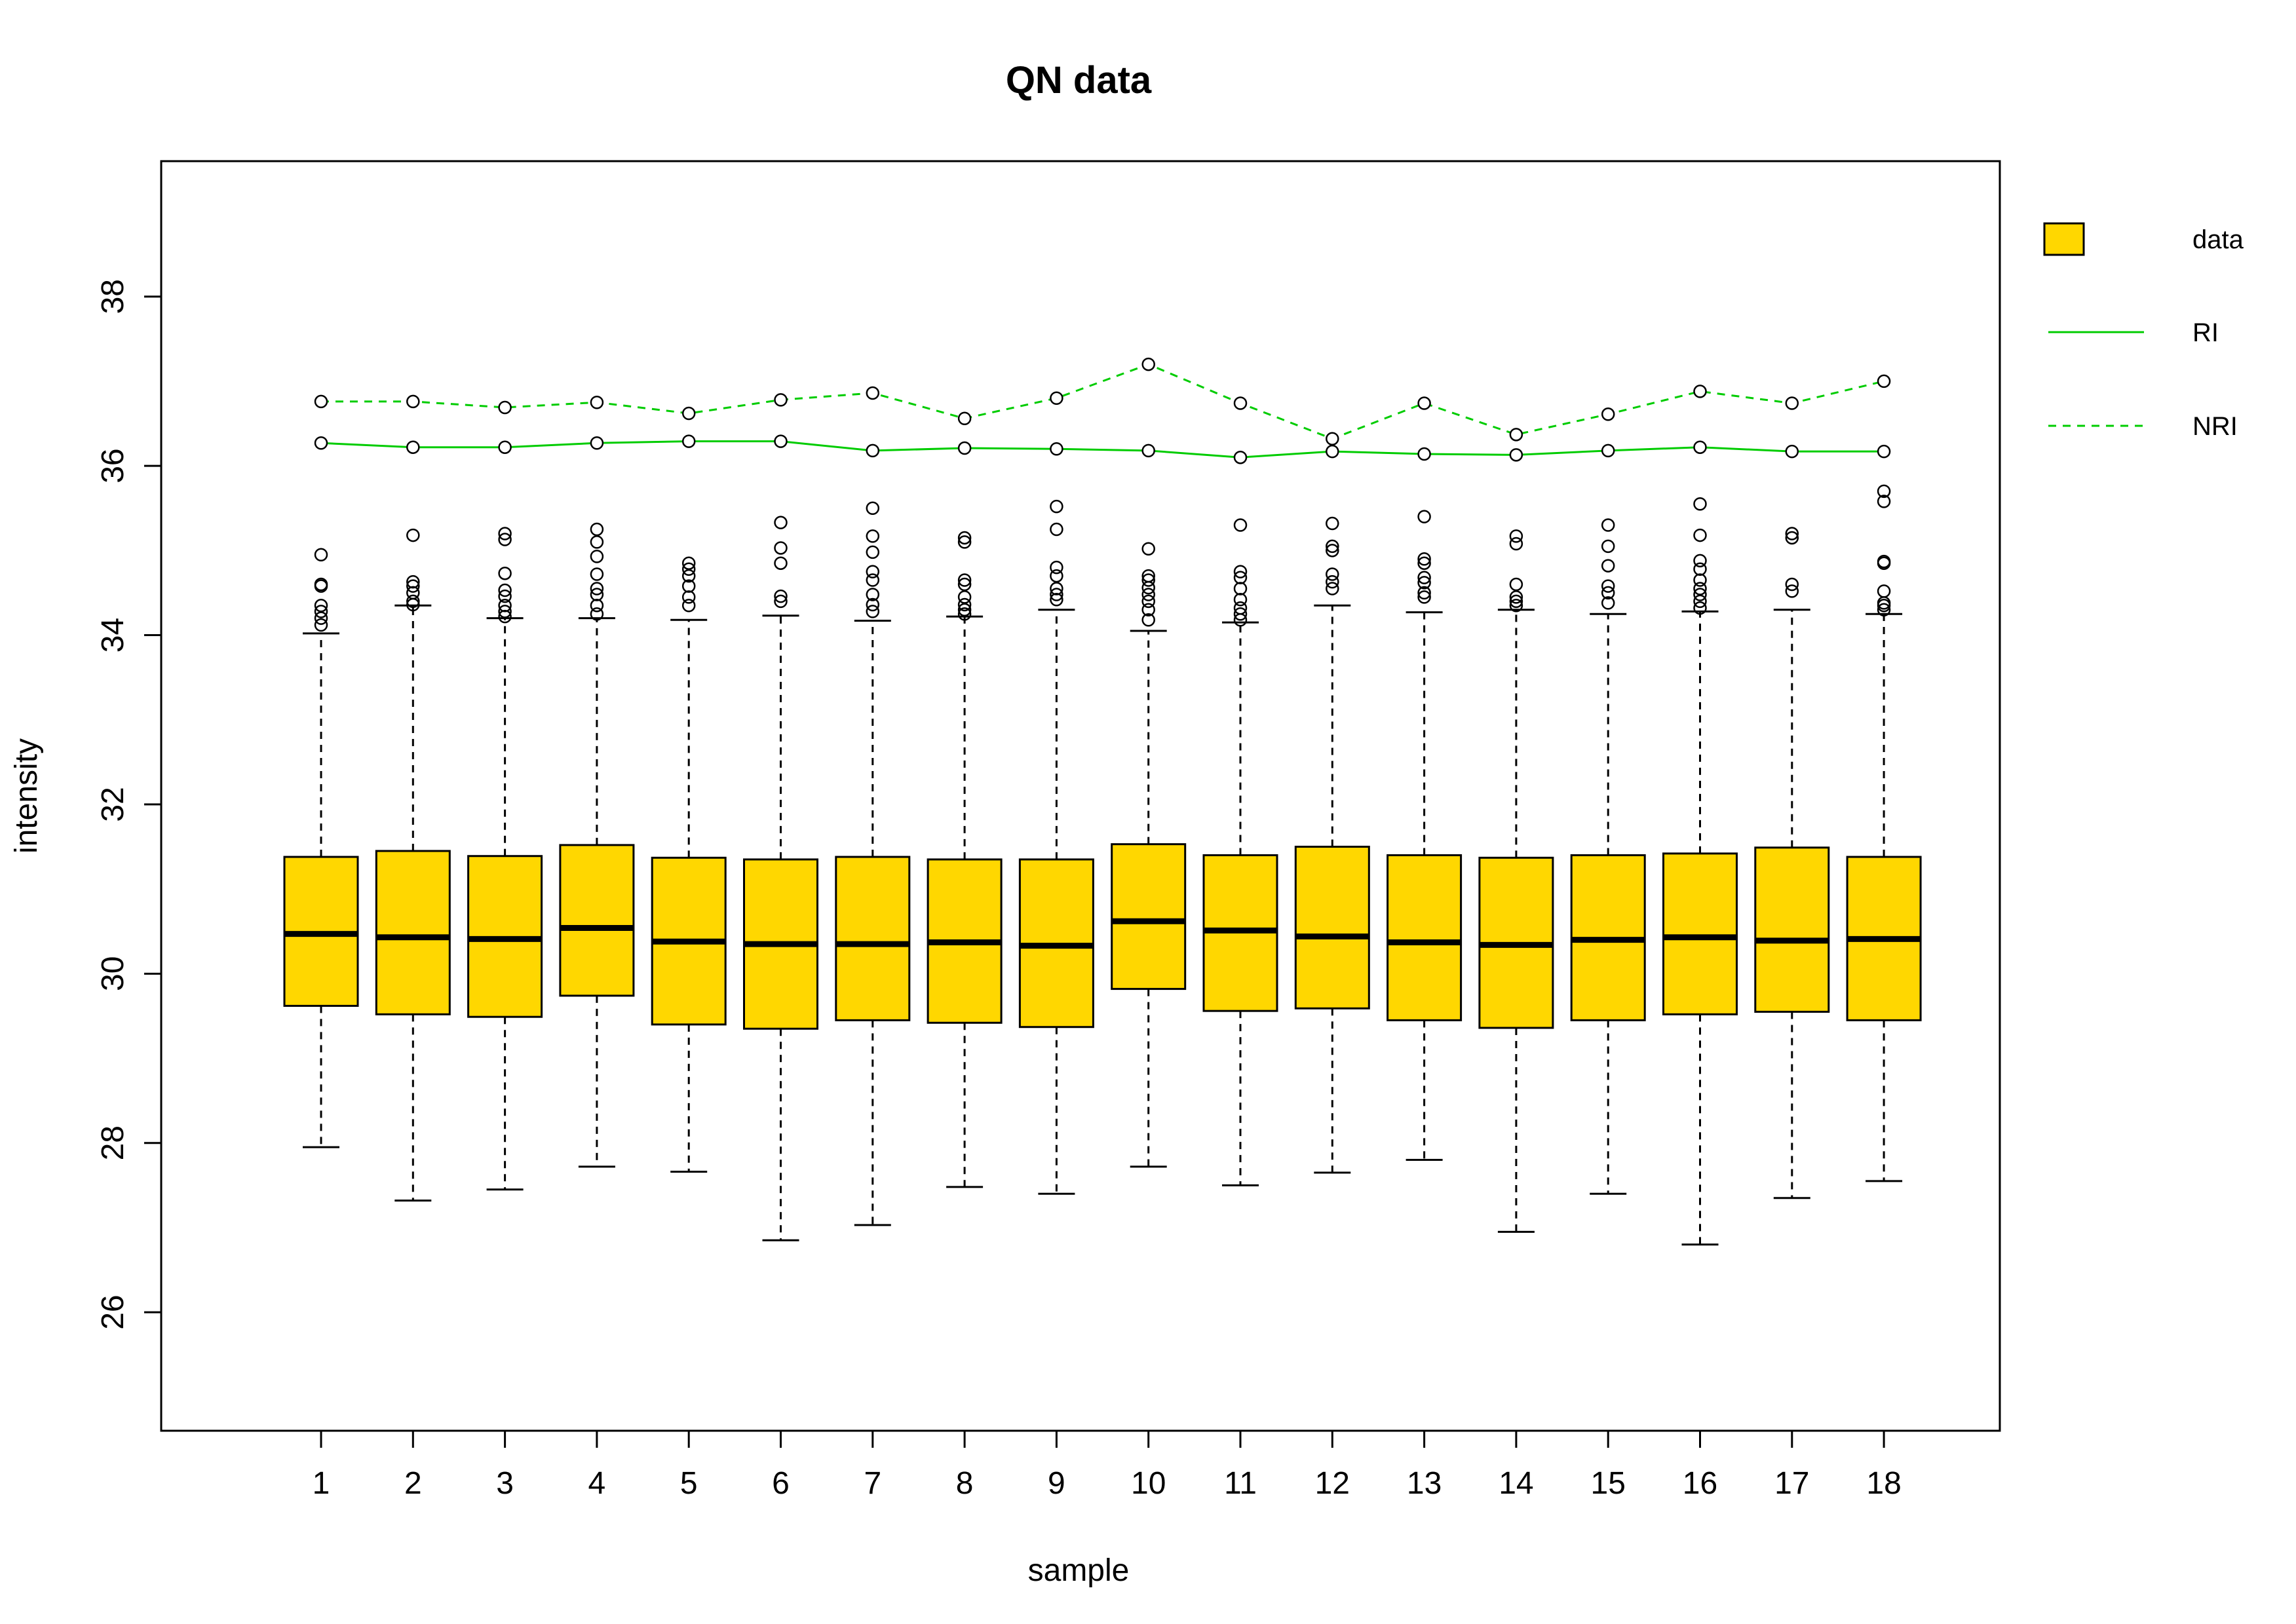 The width and height of the screenshot is (2296, 1624). Describe the element at coordinates (413, 1483) in the screenshot. I see `x-tick-label: 2` at that location.